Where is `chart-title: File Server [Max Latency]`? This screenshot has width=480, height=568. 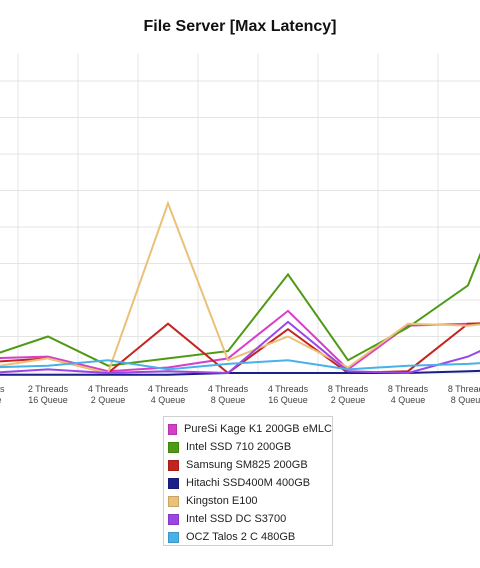
chart-title: File Server [Max Latency] is located at coordinates (240, 26).